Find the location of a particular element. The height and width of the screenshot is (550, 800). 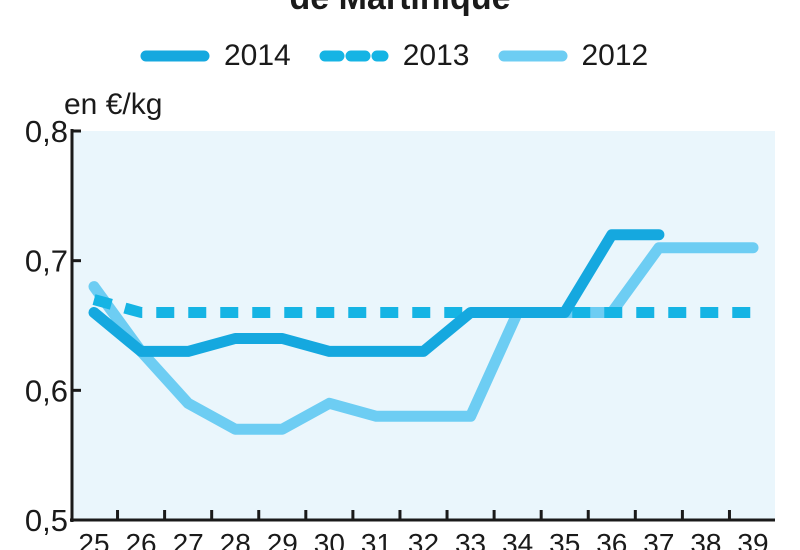

legend-swatch-2014 is located at coordinates (175, 56).